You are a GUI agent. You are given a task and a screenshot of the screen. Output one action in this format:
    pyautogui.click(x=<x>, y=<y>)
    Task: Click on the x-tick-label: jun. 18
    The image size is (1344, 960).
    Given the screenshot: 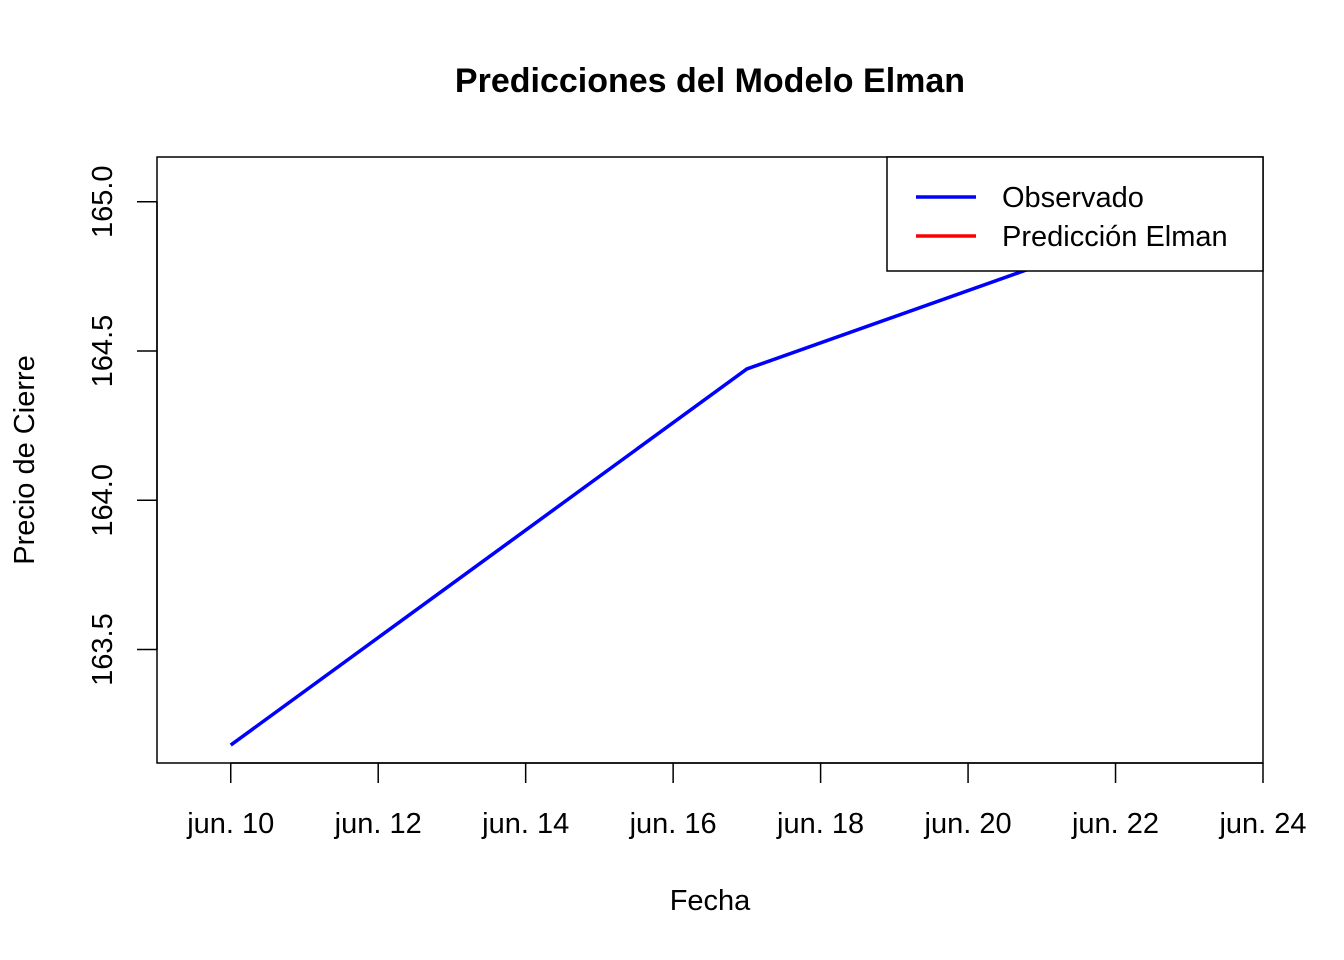 What is the action you would take?
    pyautogui.click(x=820, y=824)
    